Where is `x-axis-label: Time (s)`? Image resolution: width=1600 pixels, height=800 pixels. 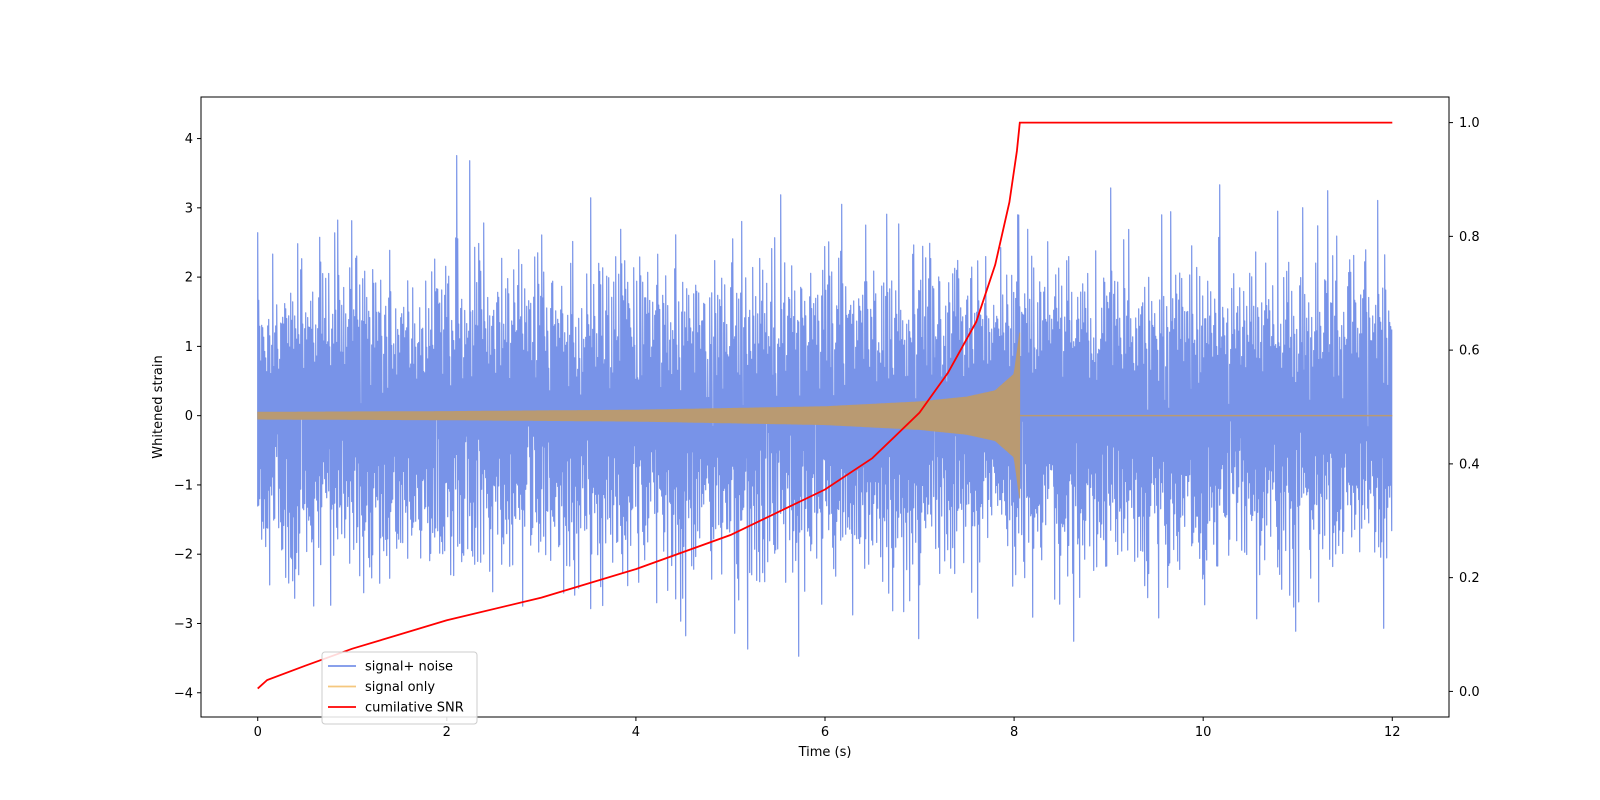 x-axis-label: Time (s) is located at coordinates (825, 752).